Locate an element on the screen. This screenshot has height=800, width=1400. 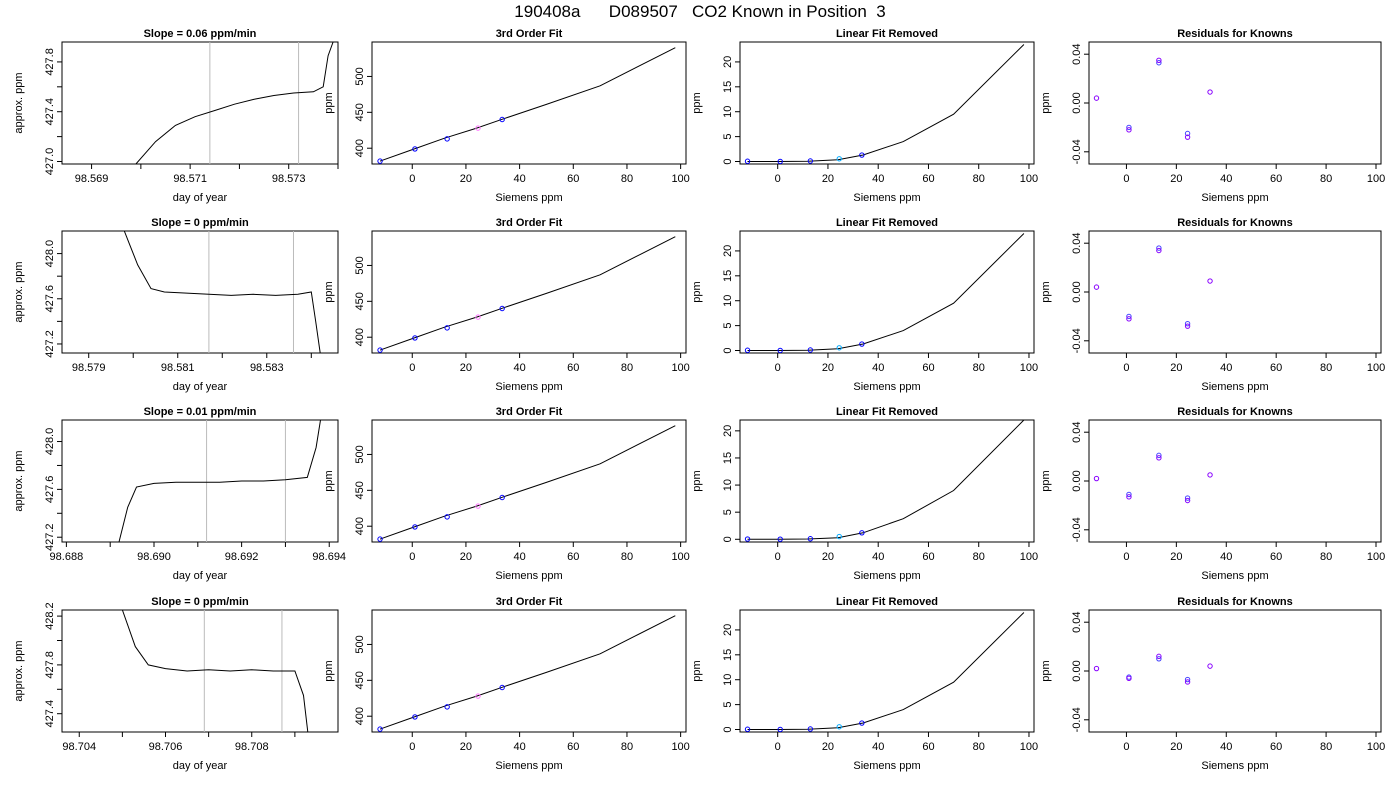
panel-title: Linear Fit Removed is located at coordinates (887, 412).